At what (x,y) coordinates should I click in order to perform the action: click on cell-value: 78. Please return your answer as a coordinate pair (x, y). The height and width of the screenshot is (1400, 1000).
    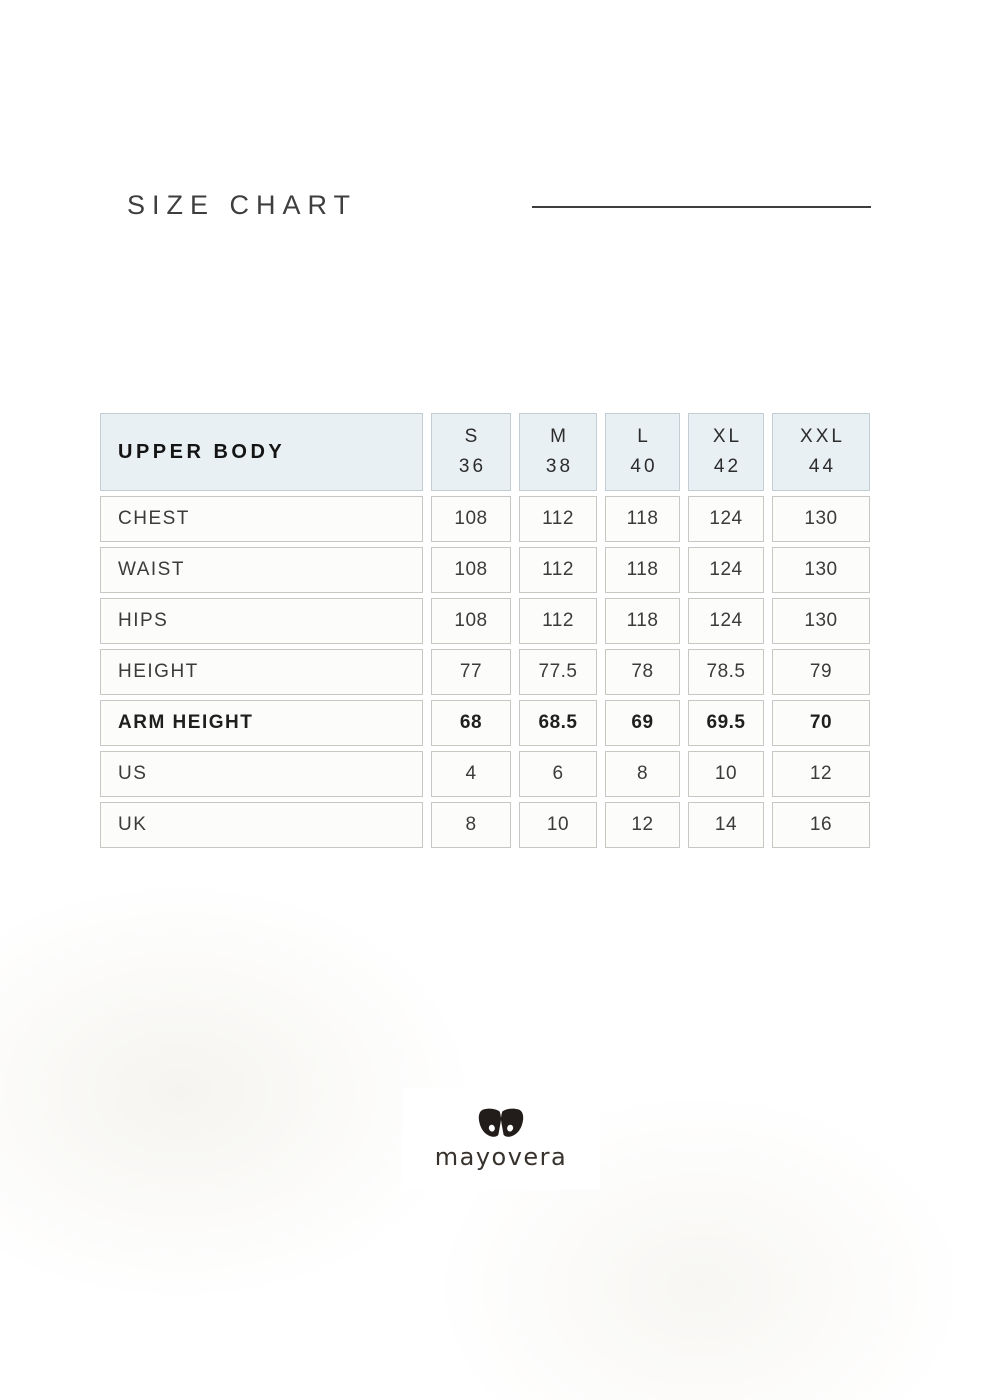
    Looking at the image, I should click on (642, 672).